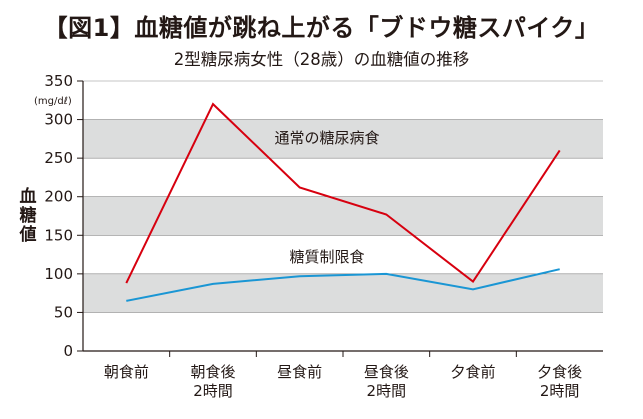 The width and height of the screenshot is (643, 419). What do you see at coordinates (472, 372) in the screenshot?
I see `x-tick-label-4-0: 夕食前` at bounding box center [472, 372].